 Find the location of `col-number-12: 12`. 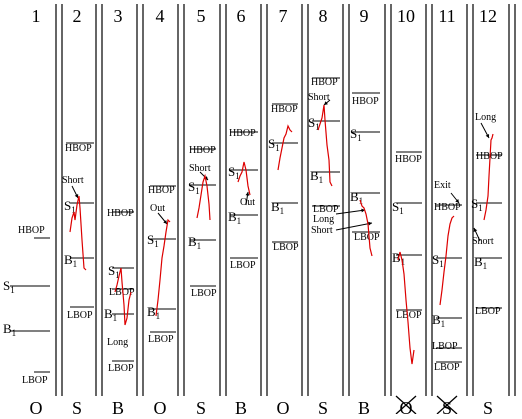

col-number-12: 12 is located at coordinates (488, 16).